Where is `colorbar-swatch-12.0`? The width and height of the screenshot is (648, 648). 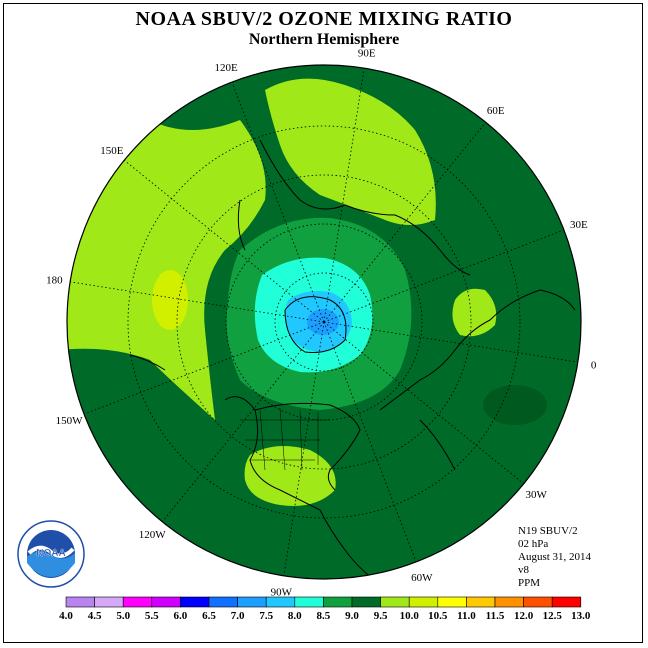 colorbar-swatch-12.0 is located at coordinates (538, 602).